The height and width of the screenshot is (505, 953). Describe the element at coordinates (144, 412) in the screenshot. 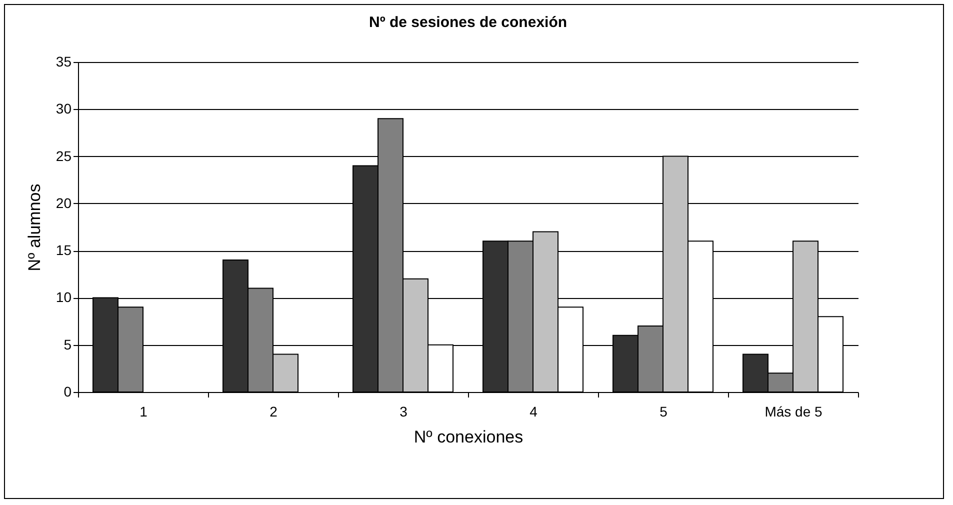

I see `x-tick-label: 1` at that location.